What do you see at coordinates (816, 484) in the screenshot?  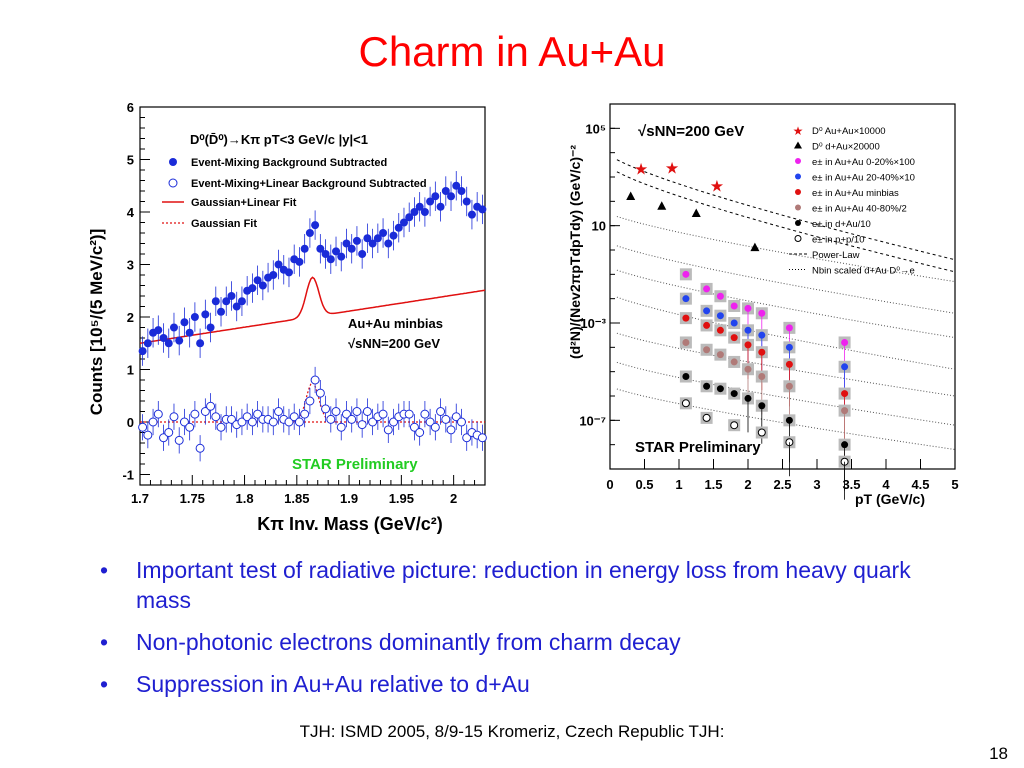 I see `x-tick-label-right: 3` at bounding box center [816, 484].